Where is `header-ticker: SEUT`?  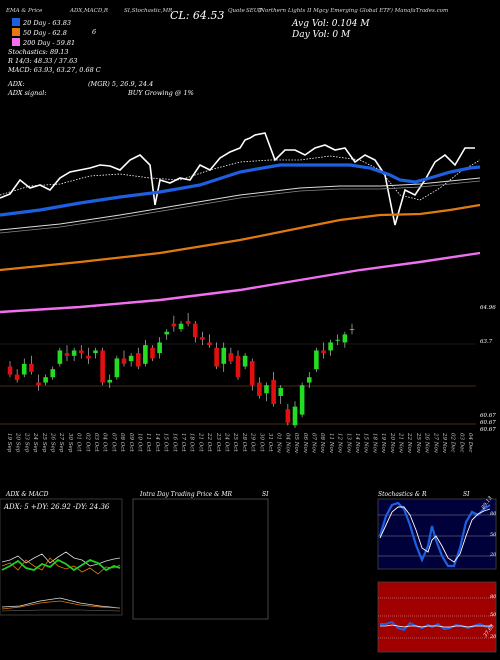 header-ticker: SEUT is located at coordinates (254, 11).